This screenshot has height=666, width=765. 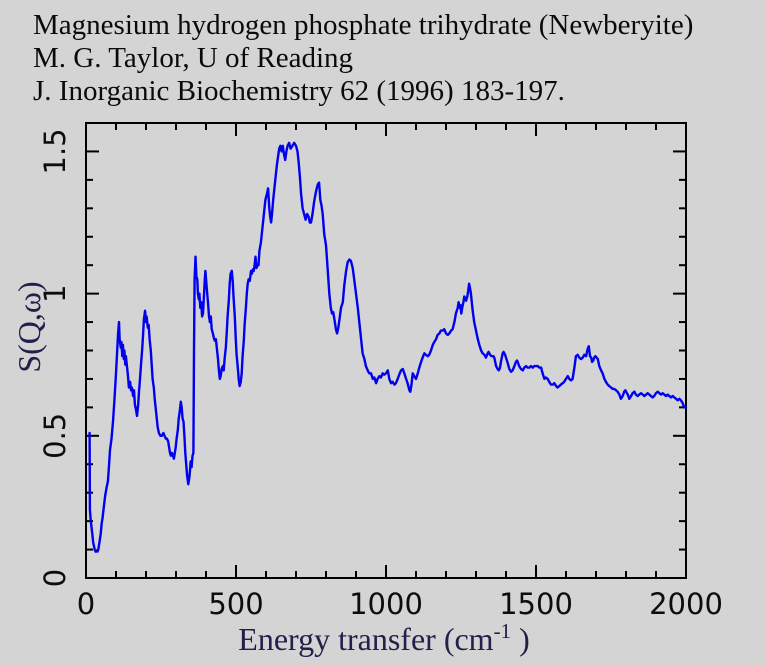 What do you see at coordinates (503, 631) in the screenshot?
I see `x-axis-title-superscript: -1` at bounding box center [503, 631].